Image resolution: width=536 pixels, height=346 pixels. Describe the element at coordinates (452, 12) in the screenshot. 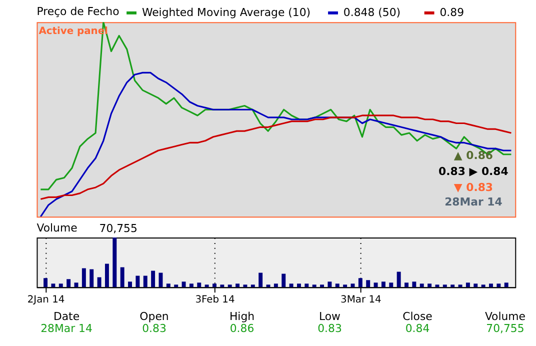

I see `legend-label: 0.89` at that location.